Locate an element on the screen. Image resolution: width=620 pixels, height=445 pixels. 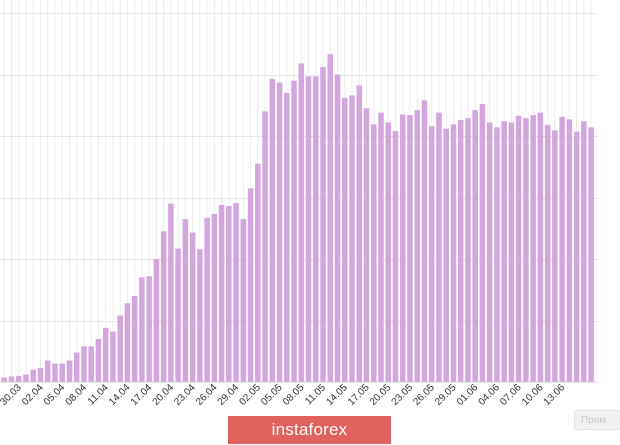
bar-30.04 is located at coordinates (243, 300).